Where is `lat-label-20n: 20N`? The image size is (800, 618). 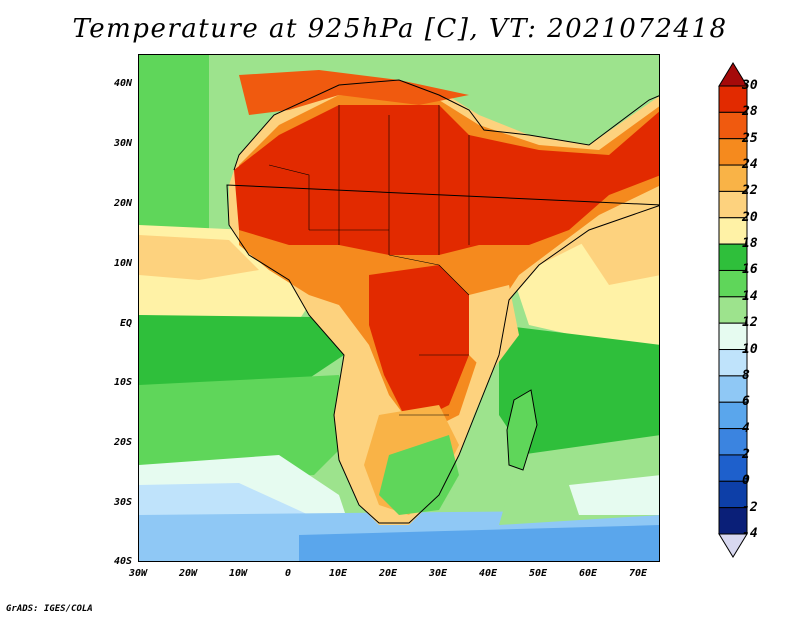 lat-label-20n: 20N is located at coordinates (122, 203).